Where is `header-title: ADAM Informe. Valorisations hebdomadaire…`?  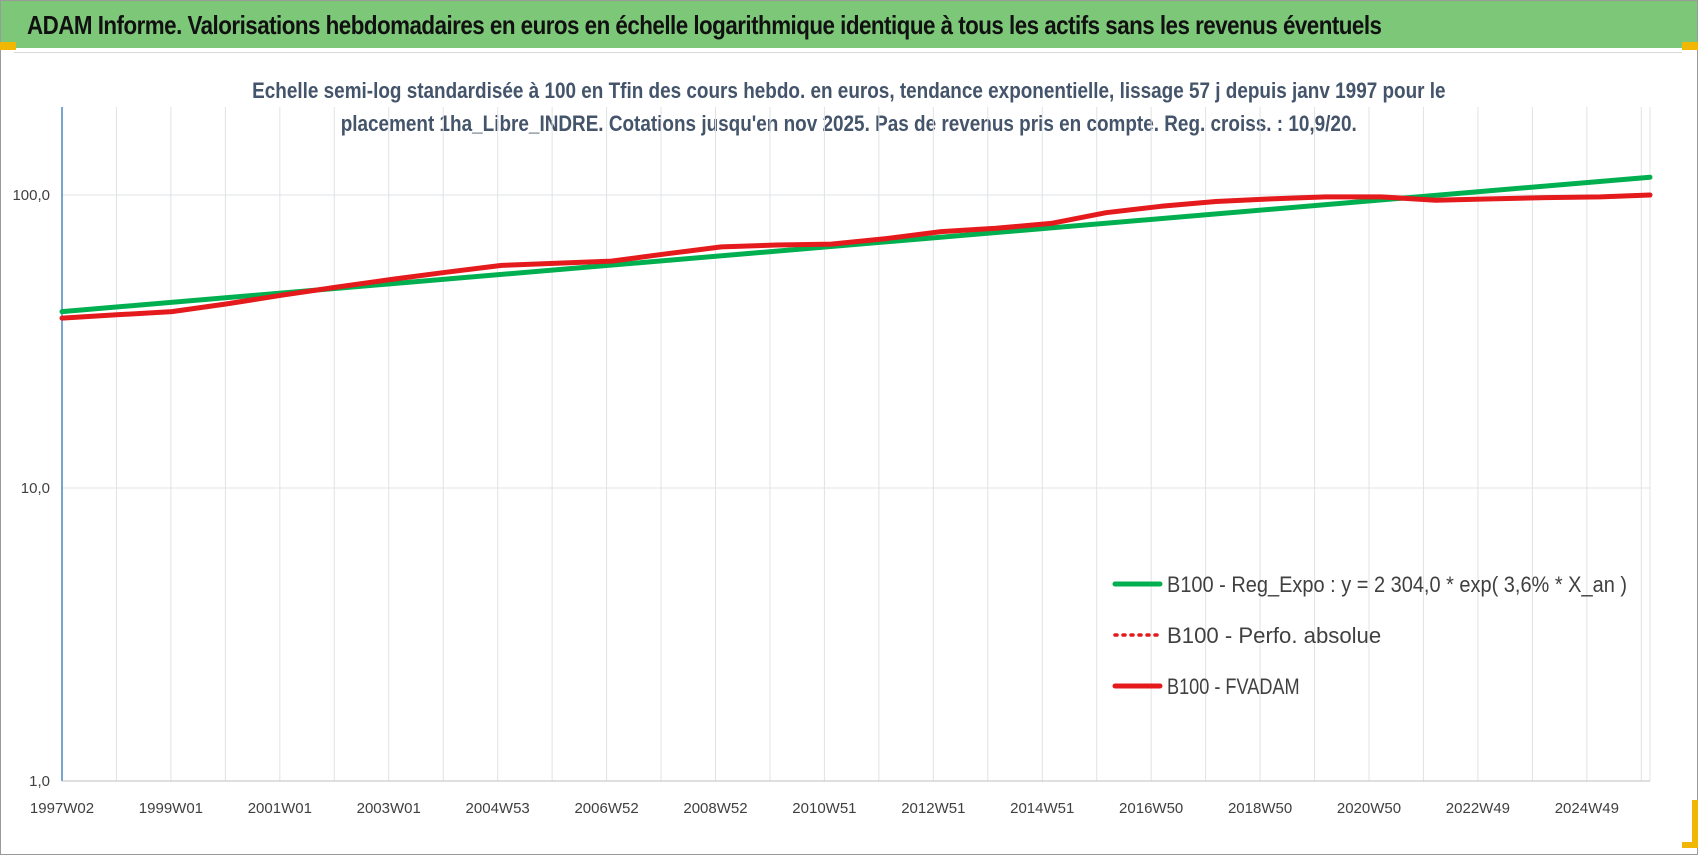 header-title: ADAM Informe. Valorisations hebdomadaire… is located at coordinates (704, 25).